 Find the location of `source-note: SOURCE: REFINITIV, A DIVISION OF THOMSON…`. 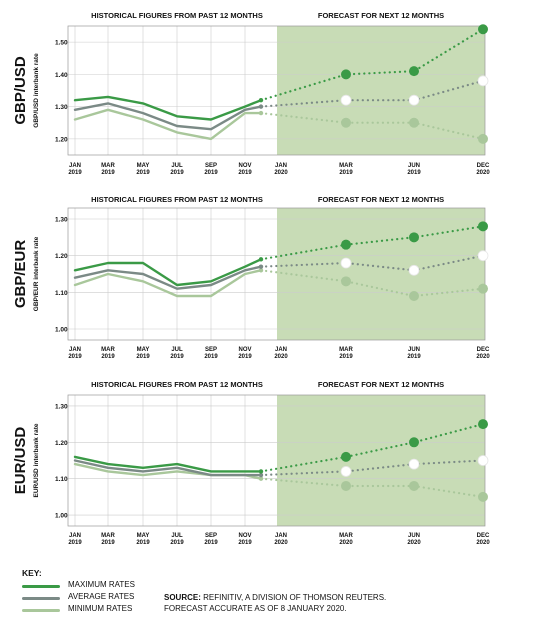

source-note: SOURCE: REFINITIV, A DIVISION OF THOMSON… is located at coordinates (275, 603).